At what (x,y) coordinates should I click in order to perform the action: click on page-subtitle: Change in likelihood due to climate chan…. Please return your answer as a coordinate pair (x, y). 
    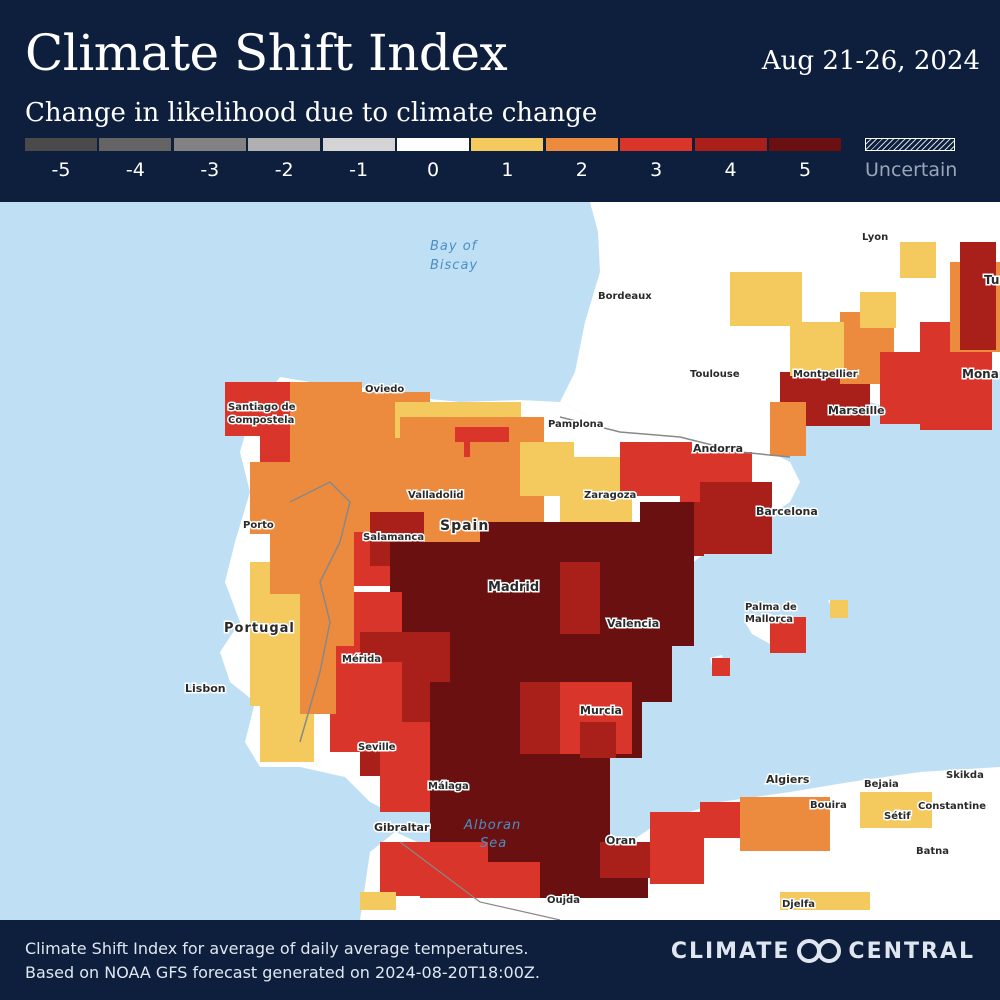
    Looking at the image, I should click on (311, 113).